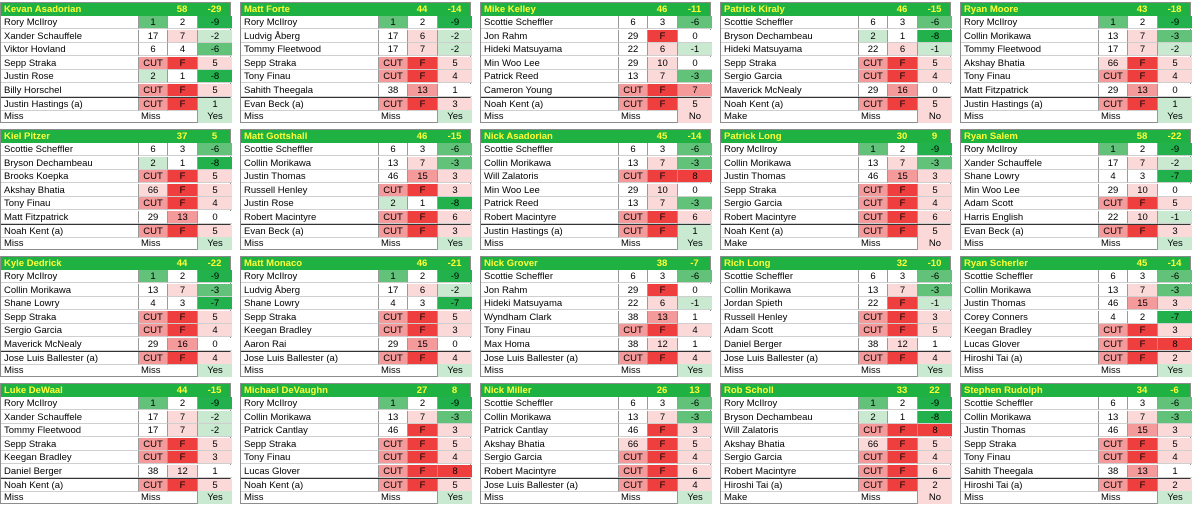  I want to click on player-name: Matt Fitzpatrick, so click(69, 217).